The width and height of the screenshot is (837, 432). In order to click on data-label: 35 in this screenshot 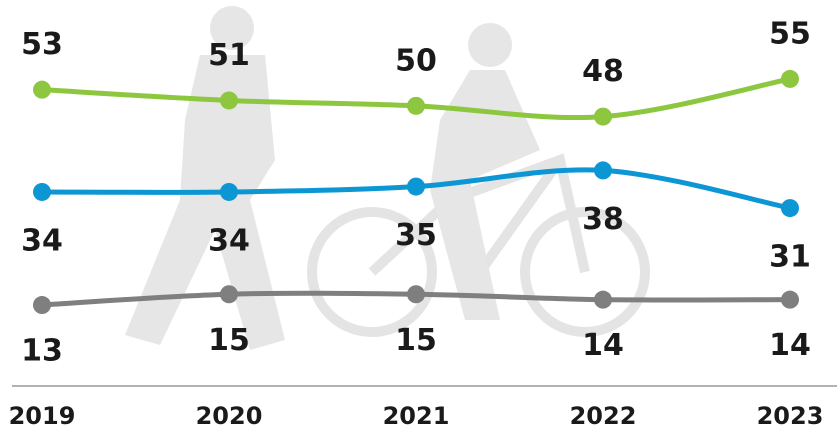, I will do `click(416, 235)`.